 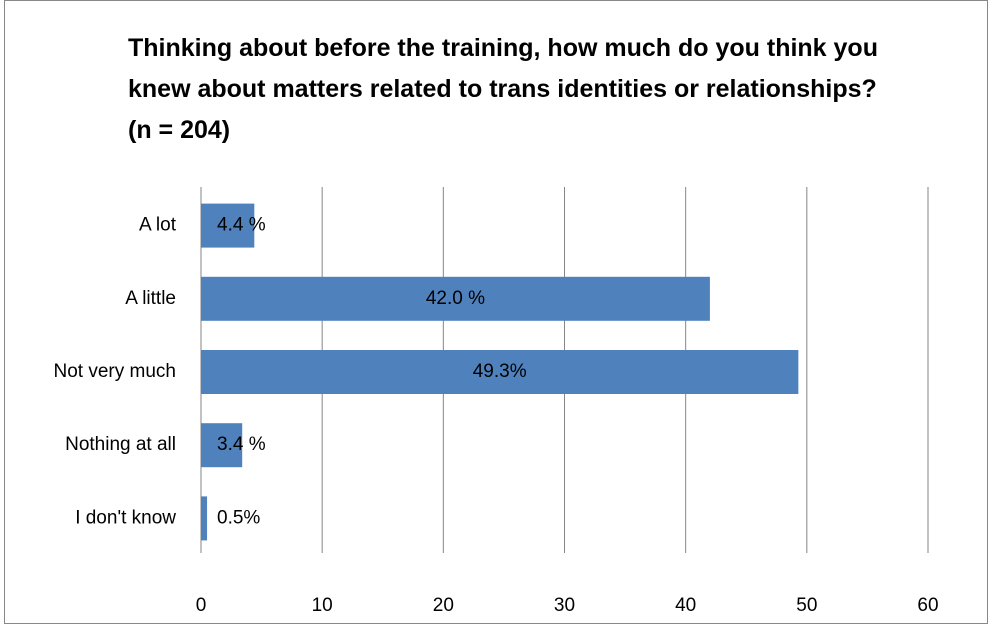 I want to click on x-tick-label: 40, so click(x=685, y=605).